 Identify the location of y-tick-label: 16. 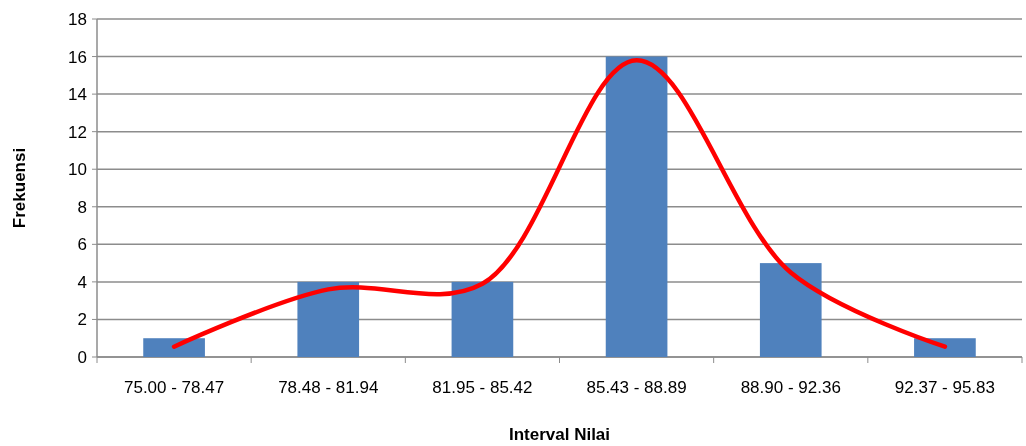
(77, 57).